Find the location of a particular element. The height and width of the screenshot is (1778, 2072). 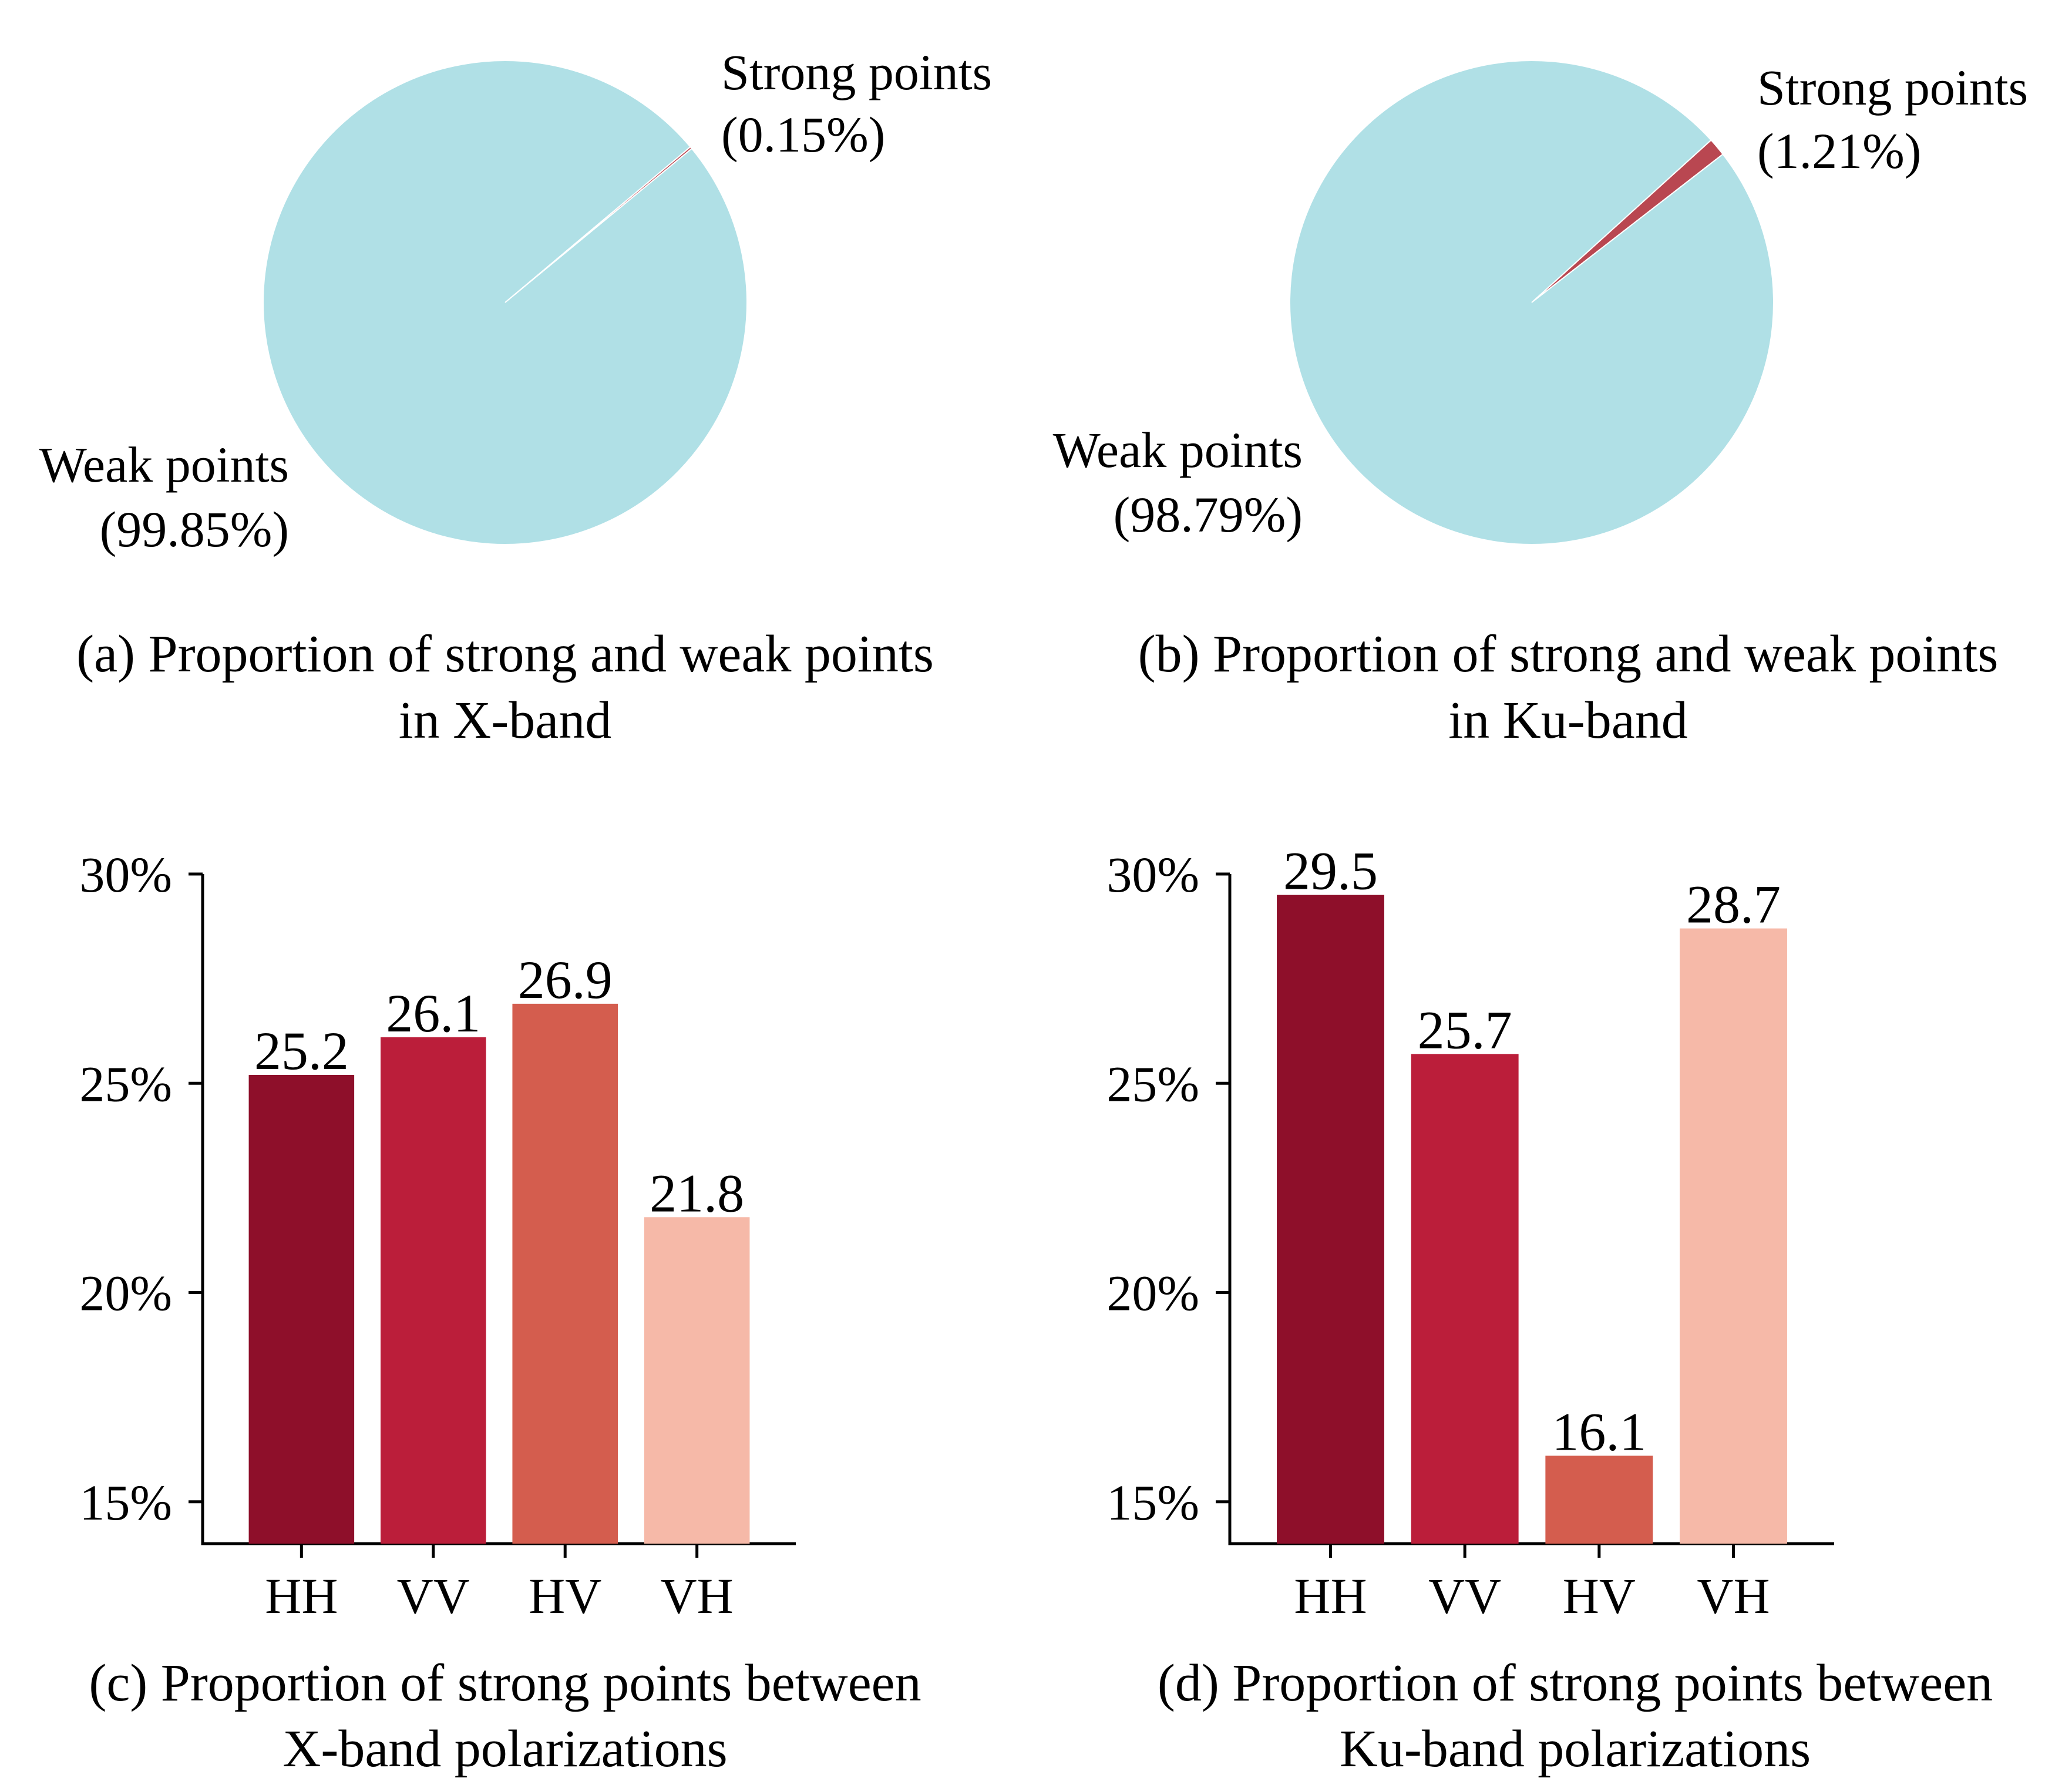

caption-c-line1: (c) Proportion of strong points between is located at coordinates (505, 1683).